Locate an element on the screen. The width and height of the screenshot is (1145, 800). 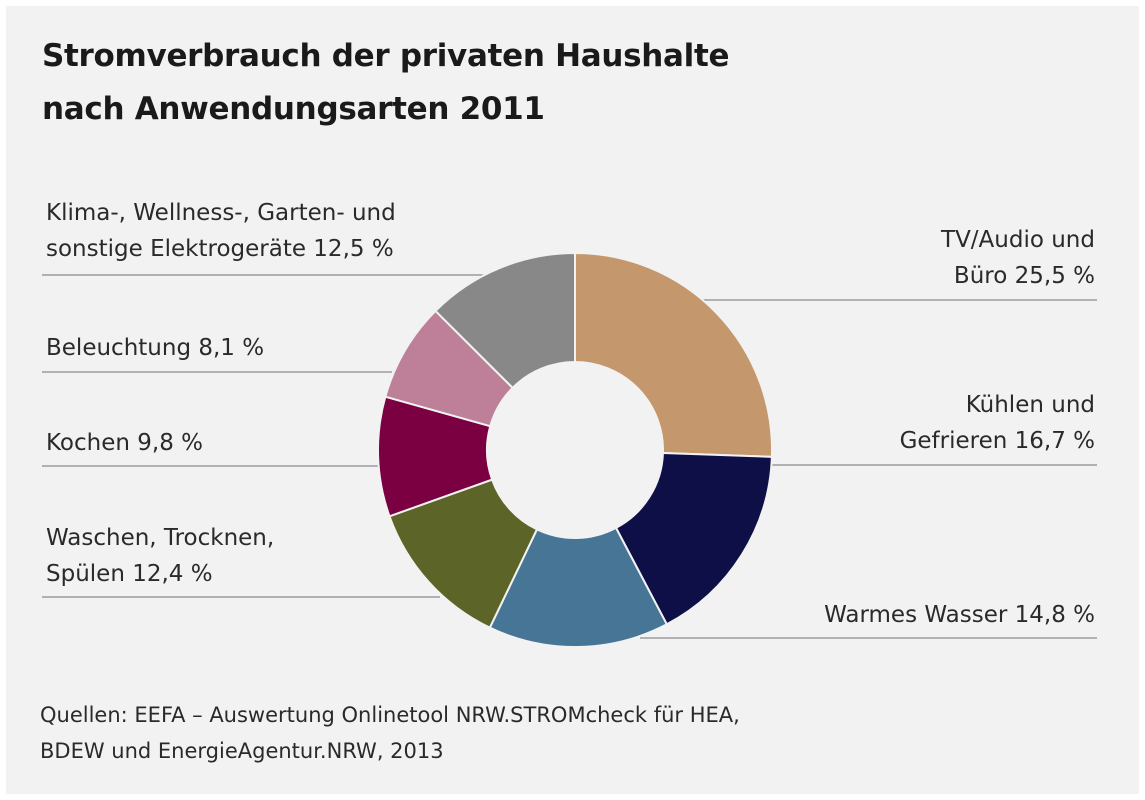
slice-label-line: Warmes Wasser 14,8 % is located at coordinates (959, 615).